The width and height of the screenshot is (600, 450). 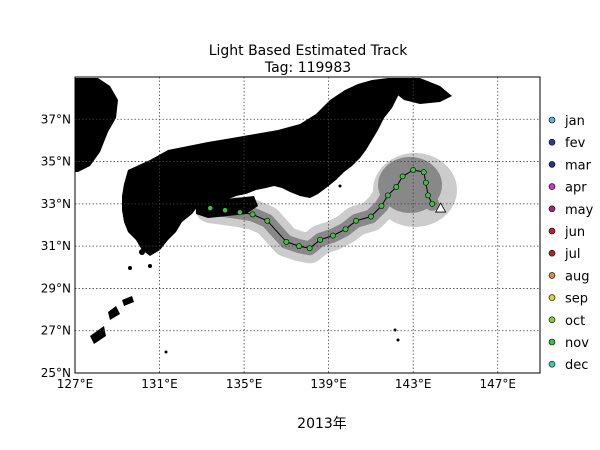 What do you see at coordinates (56, 162) in the screenshot?
I see `y-tick-label: 35°N` at bounding box center [56, 162].